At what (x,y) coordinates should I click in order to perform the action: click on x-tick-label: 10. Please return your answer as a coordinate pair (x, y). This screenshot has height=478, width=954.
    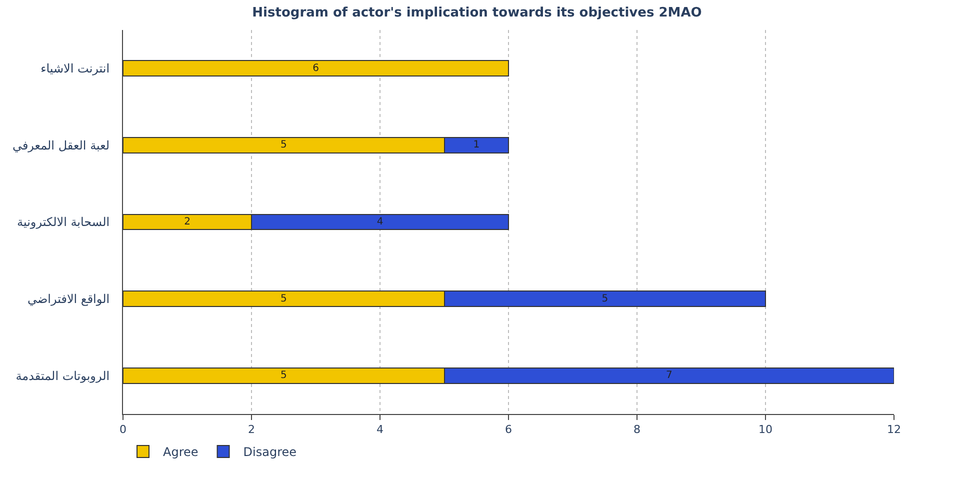
    Looking at the image, I should click on (765, 429).